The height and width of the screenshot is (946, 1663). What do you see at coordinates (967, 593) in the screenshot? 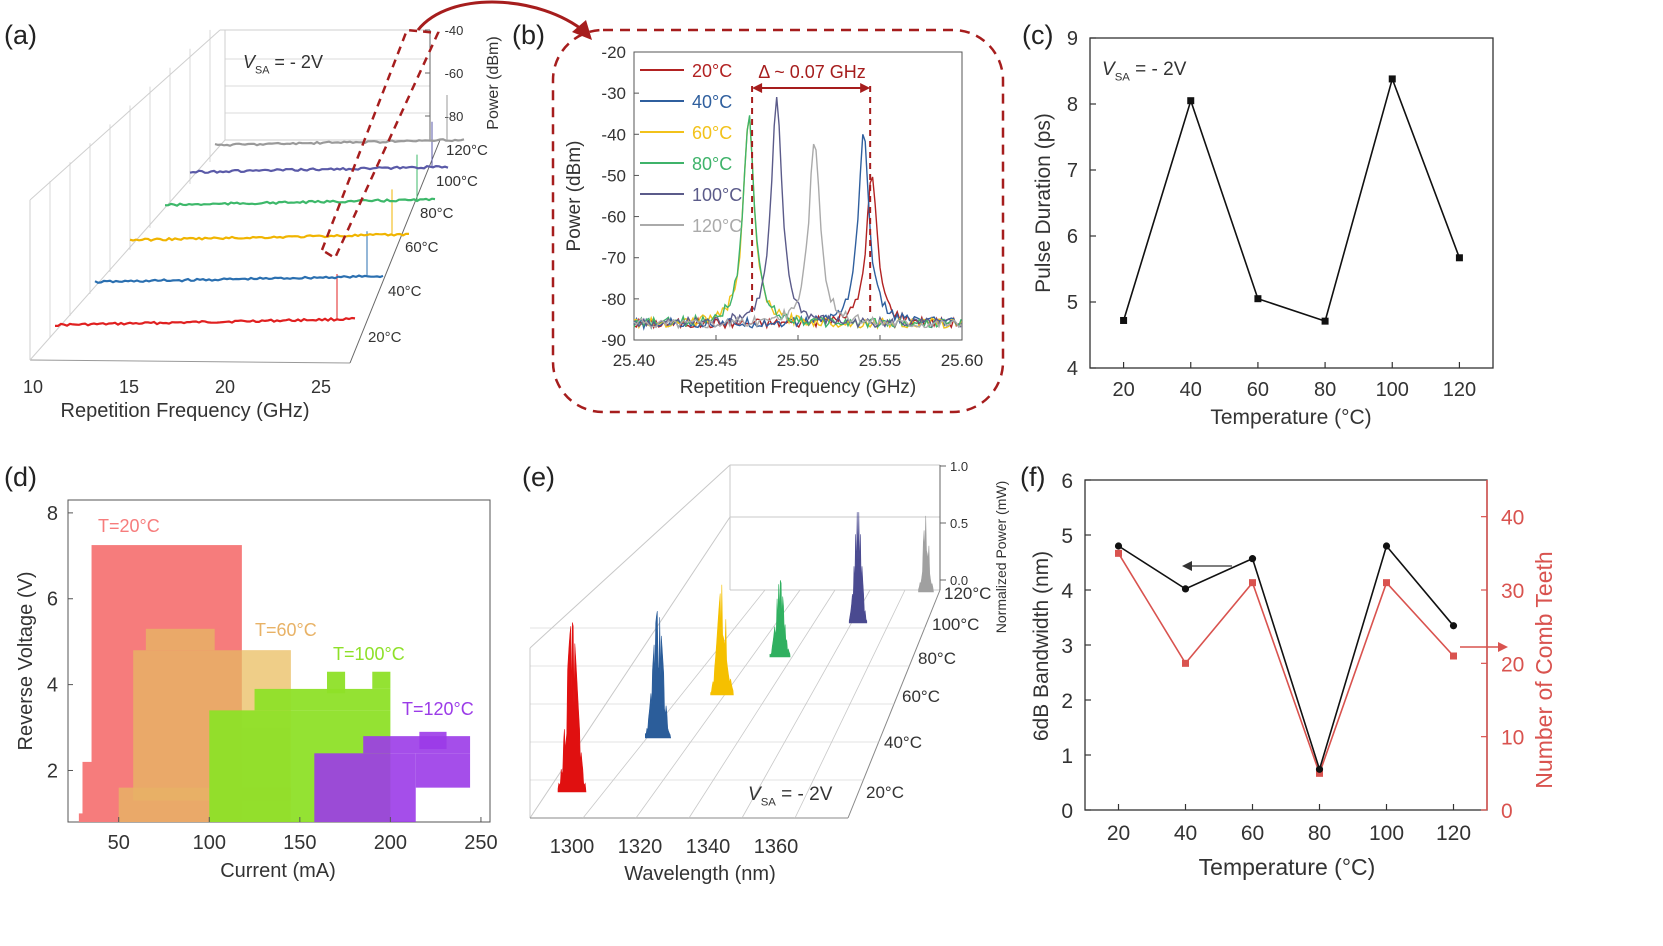
I see `e-temp-label: 120°C` at bounding box center [967, 593].